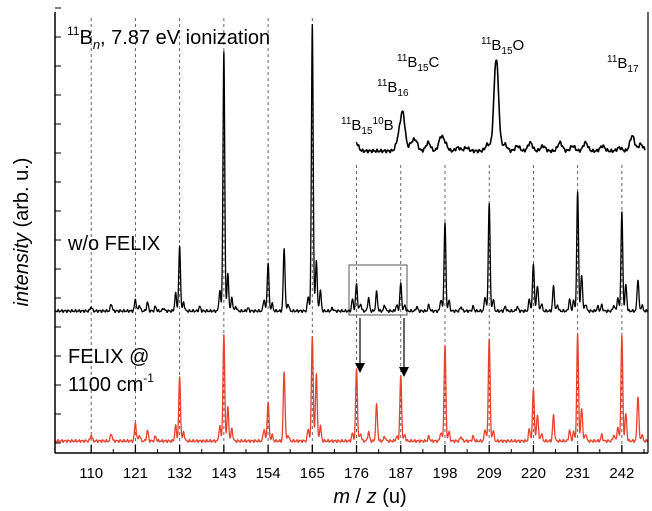  I want to click on x-tick-label-209: 209, so click(489, 473).